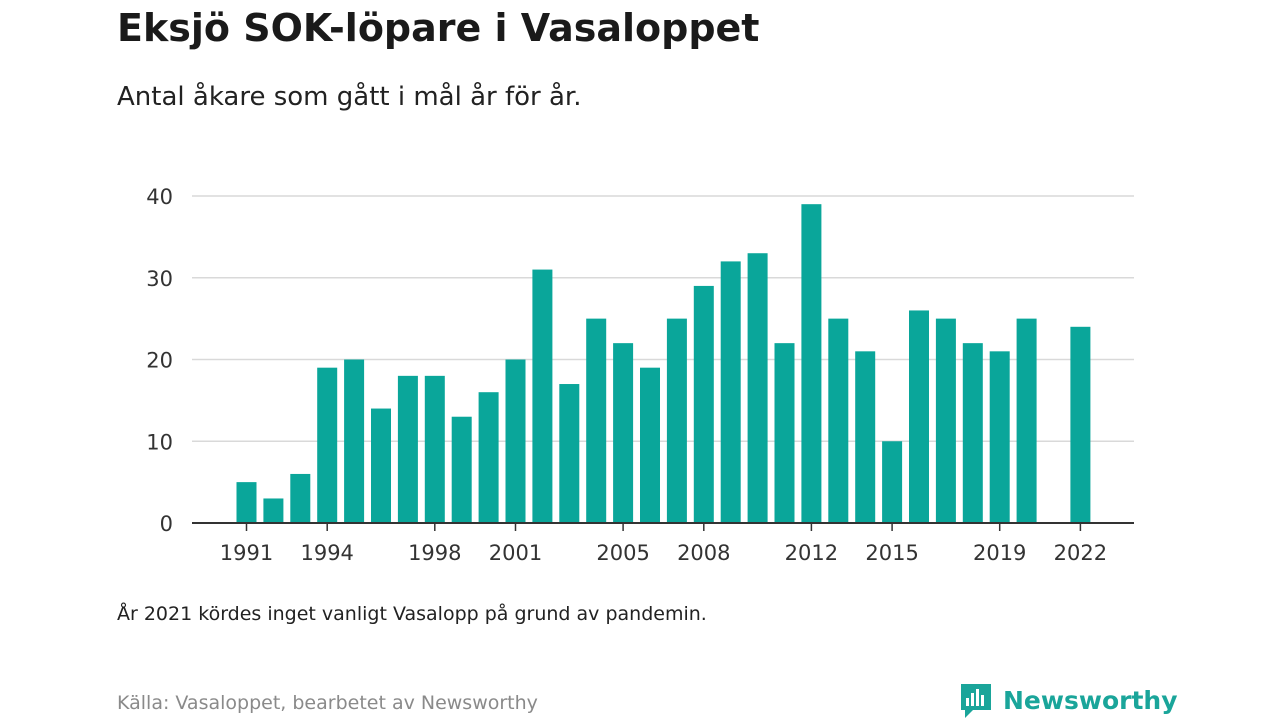 The height and width of the screenshot is (720, 1280). Describe the element at coordinates (434, 553) in the screenshot. I see `x-tick-label: 1998` at that location.